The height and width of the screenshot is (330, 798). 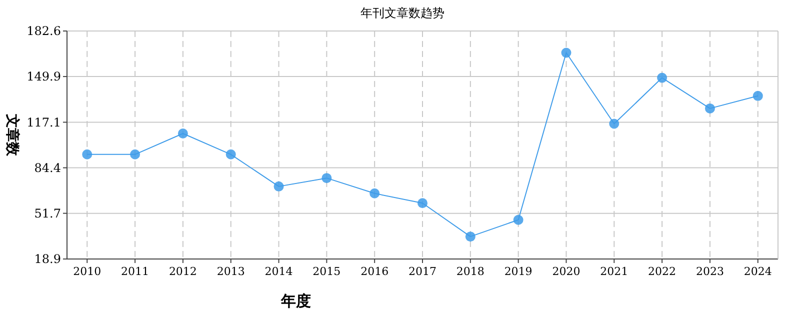 What do you see at coordinates (182, 271) in the screenshot?
I see `x-tick-label: 2012` at bounding box center [182, 271].